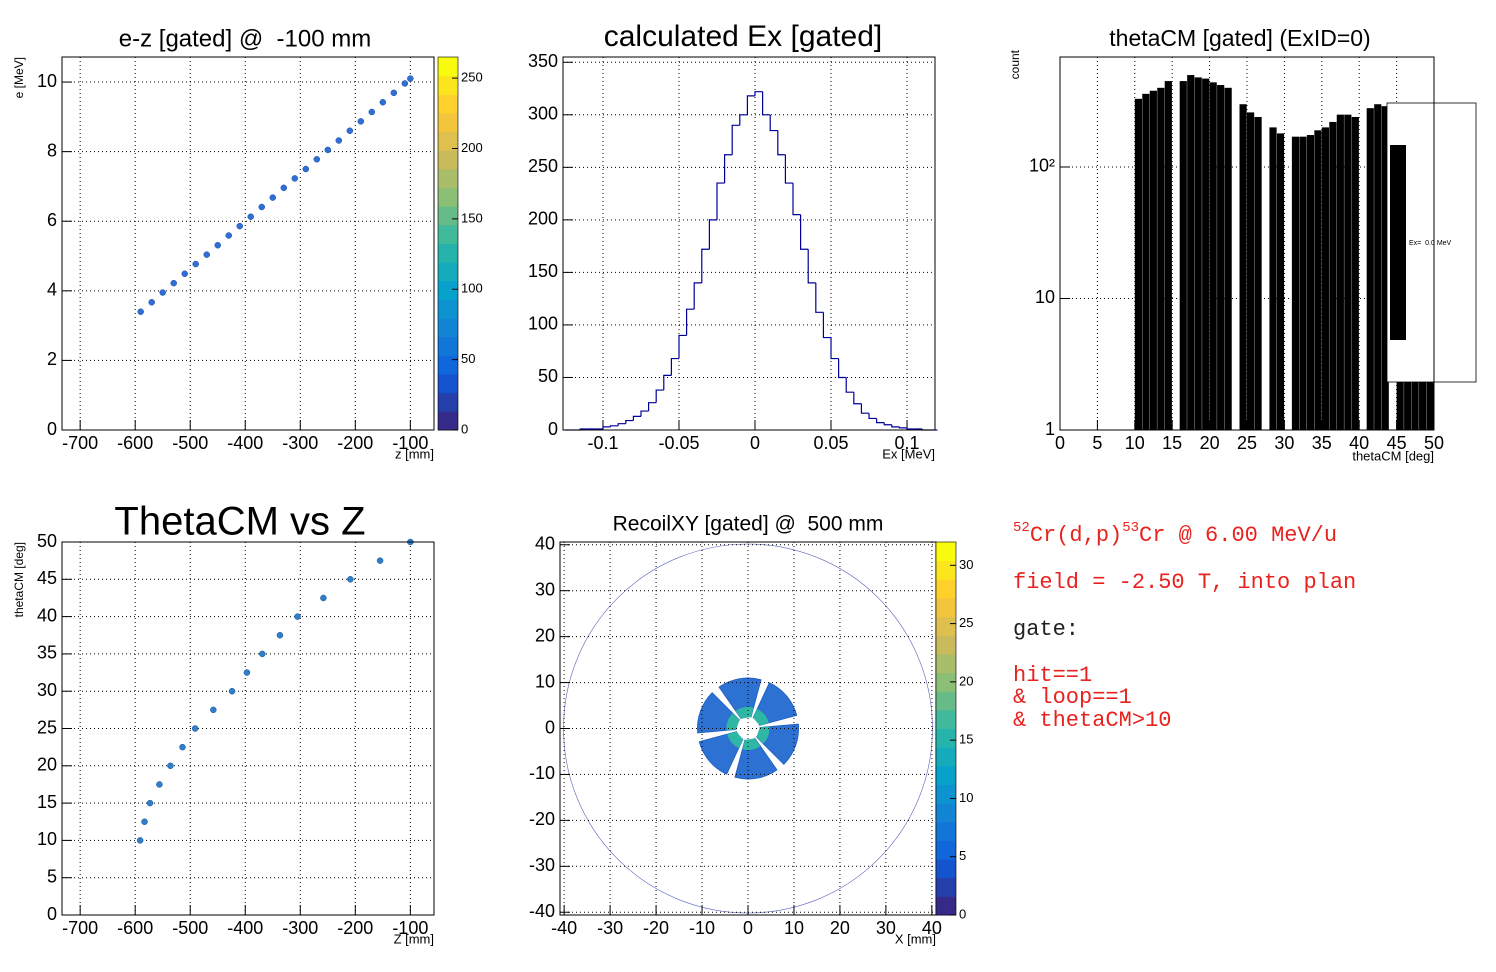  What do you see at coordinates (245, 443) in the screenshot?
I see `x-tick-label: -400` at bounding box center [245, 443].